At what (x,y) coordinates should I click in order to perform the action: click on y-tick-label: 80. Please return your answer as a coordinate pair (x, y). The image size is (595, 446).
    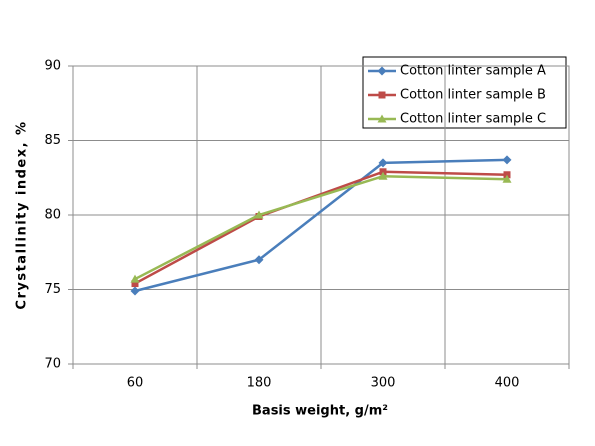
    Looking at the image, I should click on (52, 215).